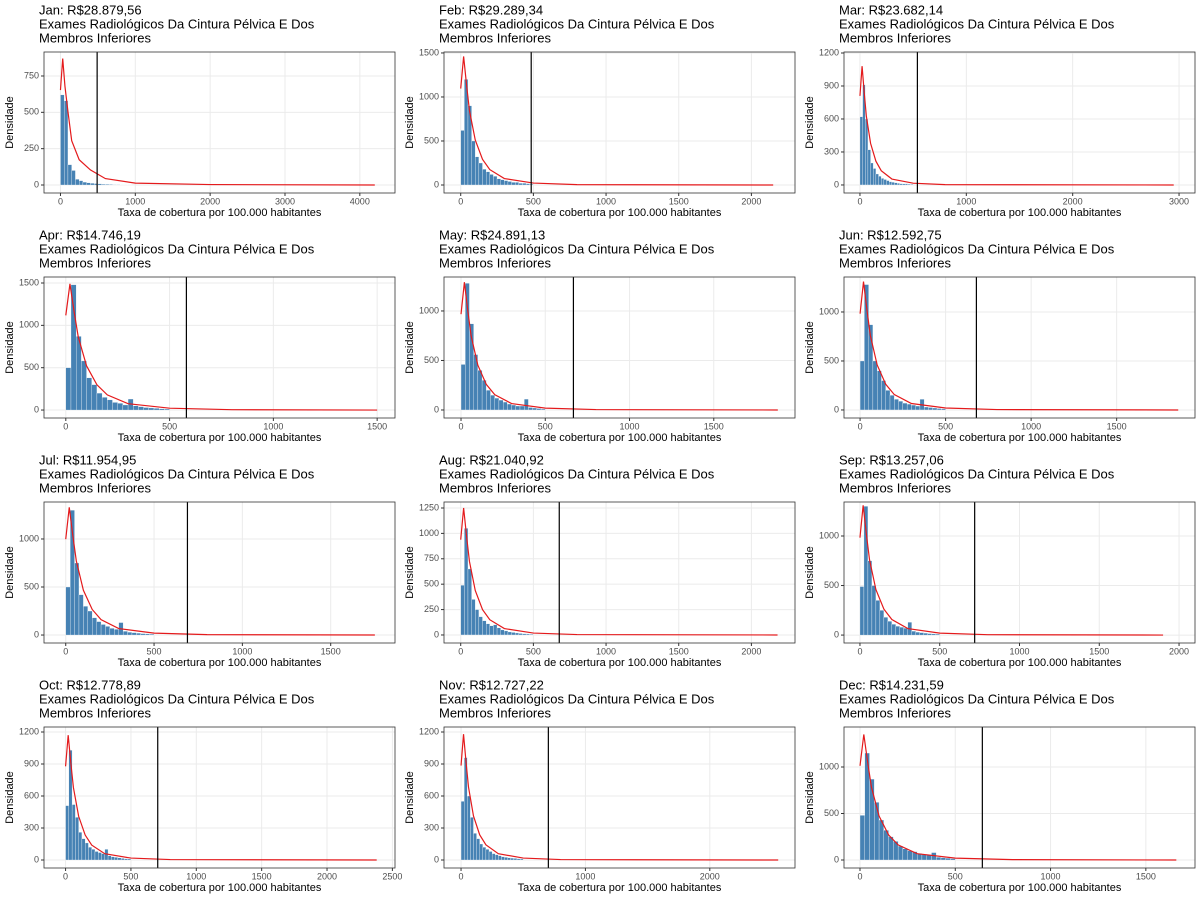 The image size is (1200, 900). I want to click on y-tick-label: 900, so click(431, 763).